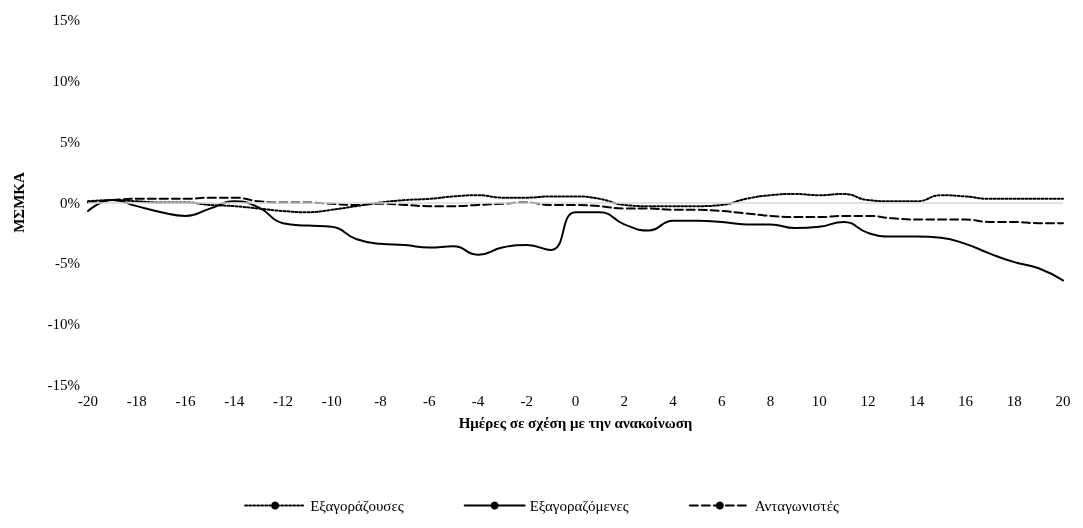 The height and width of the screenshot is (528, 1083). I want to click on x-tick-label: -16, so click(185, 400).